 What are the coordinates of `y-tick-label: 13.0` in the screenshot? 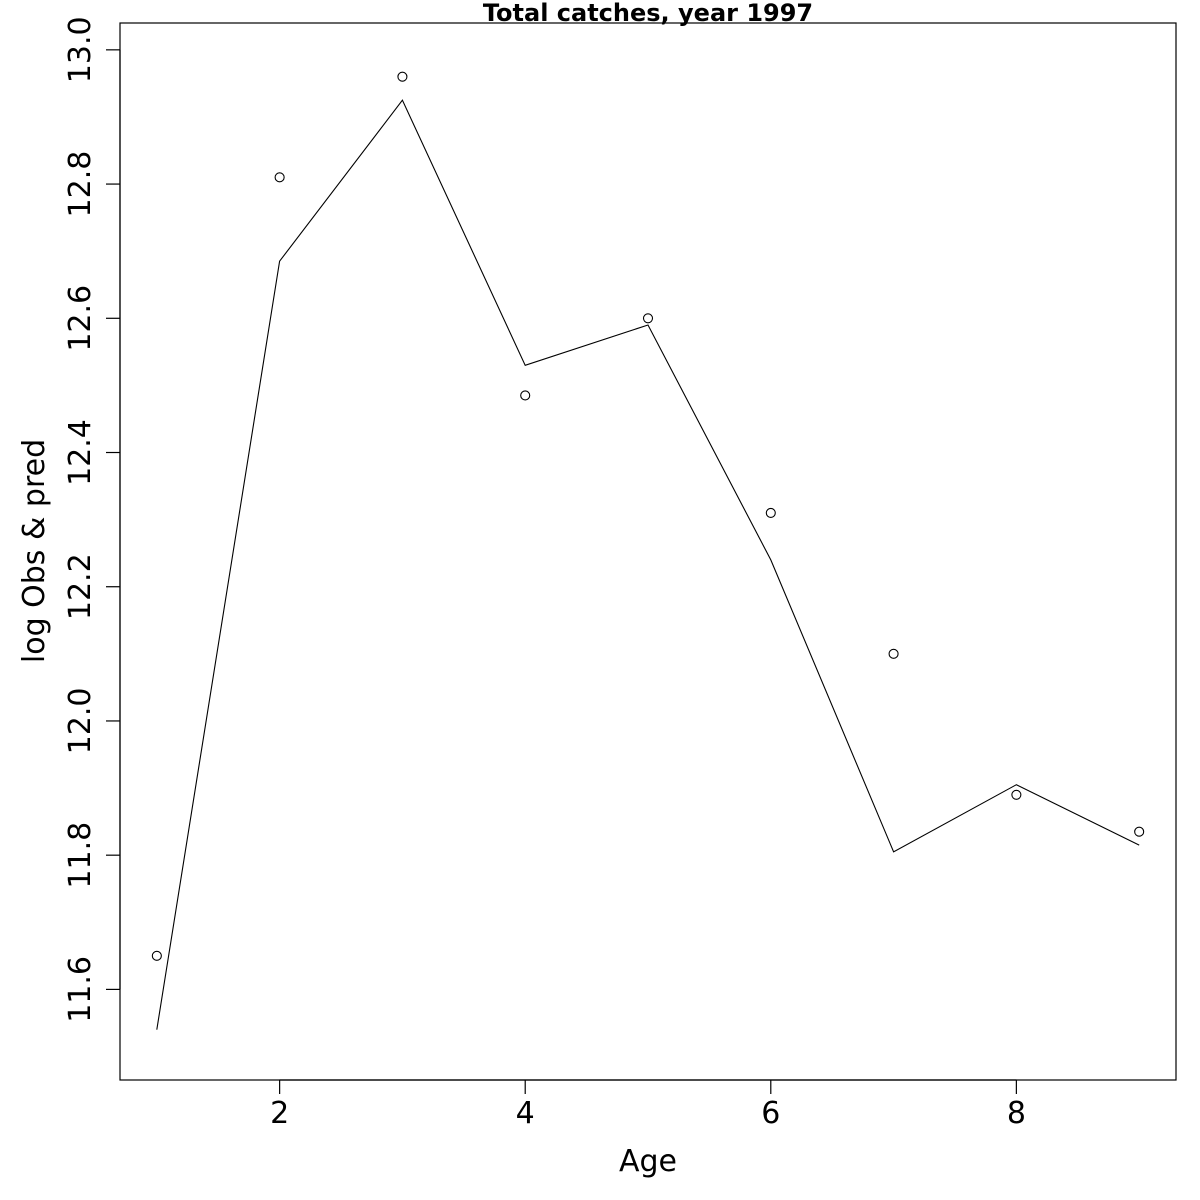 It's located at (80, 49).